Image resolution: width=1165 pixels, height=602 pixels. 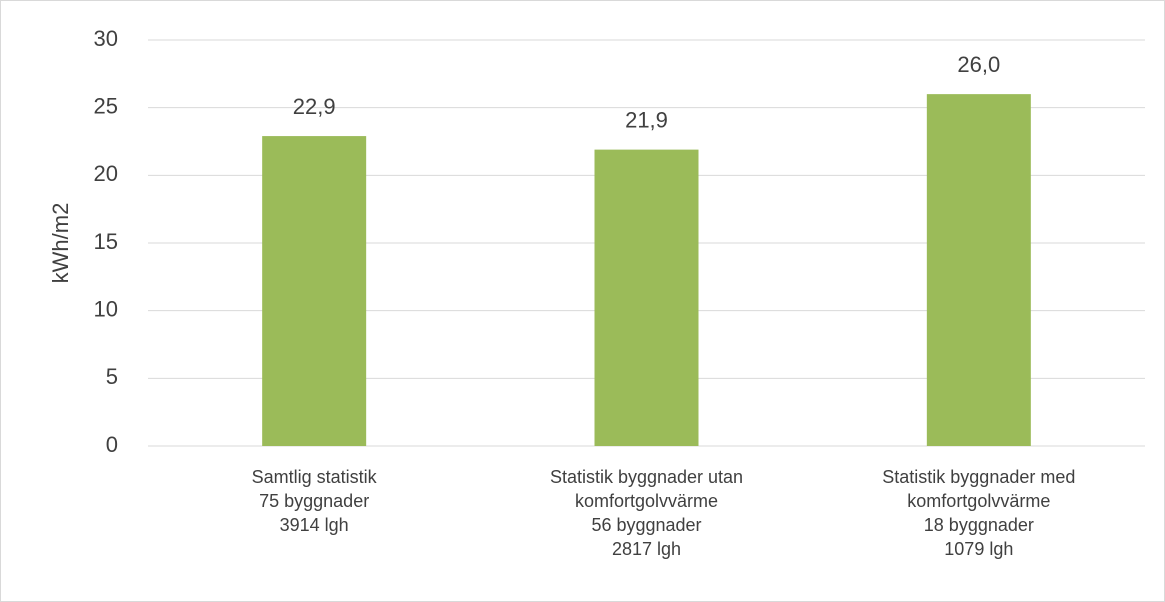 I want to click on y-tick-label: 10, so click(x=106, y=308).